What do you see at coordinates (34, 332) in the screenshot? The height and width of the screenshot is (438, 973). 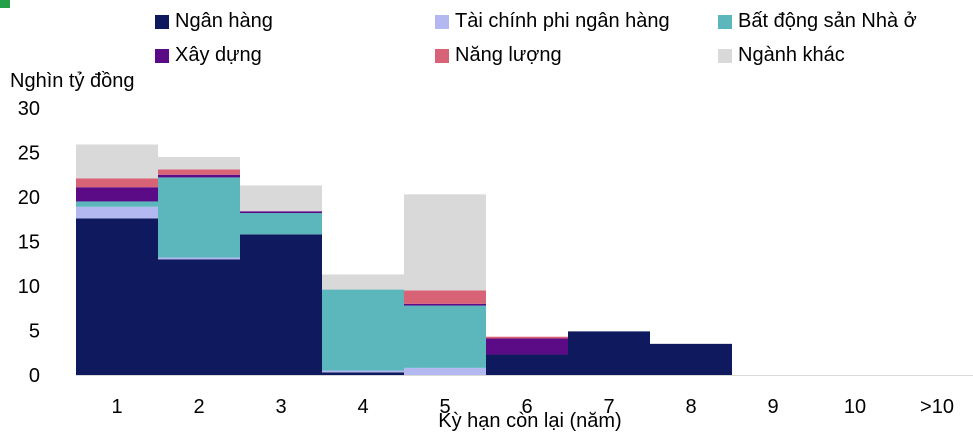 I see `y-tick-label: 5` at bounding box center [34, 332].